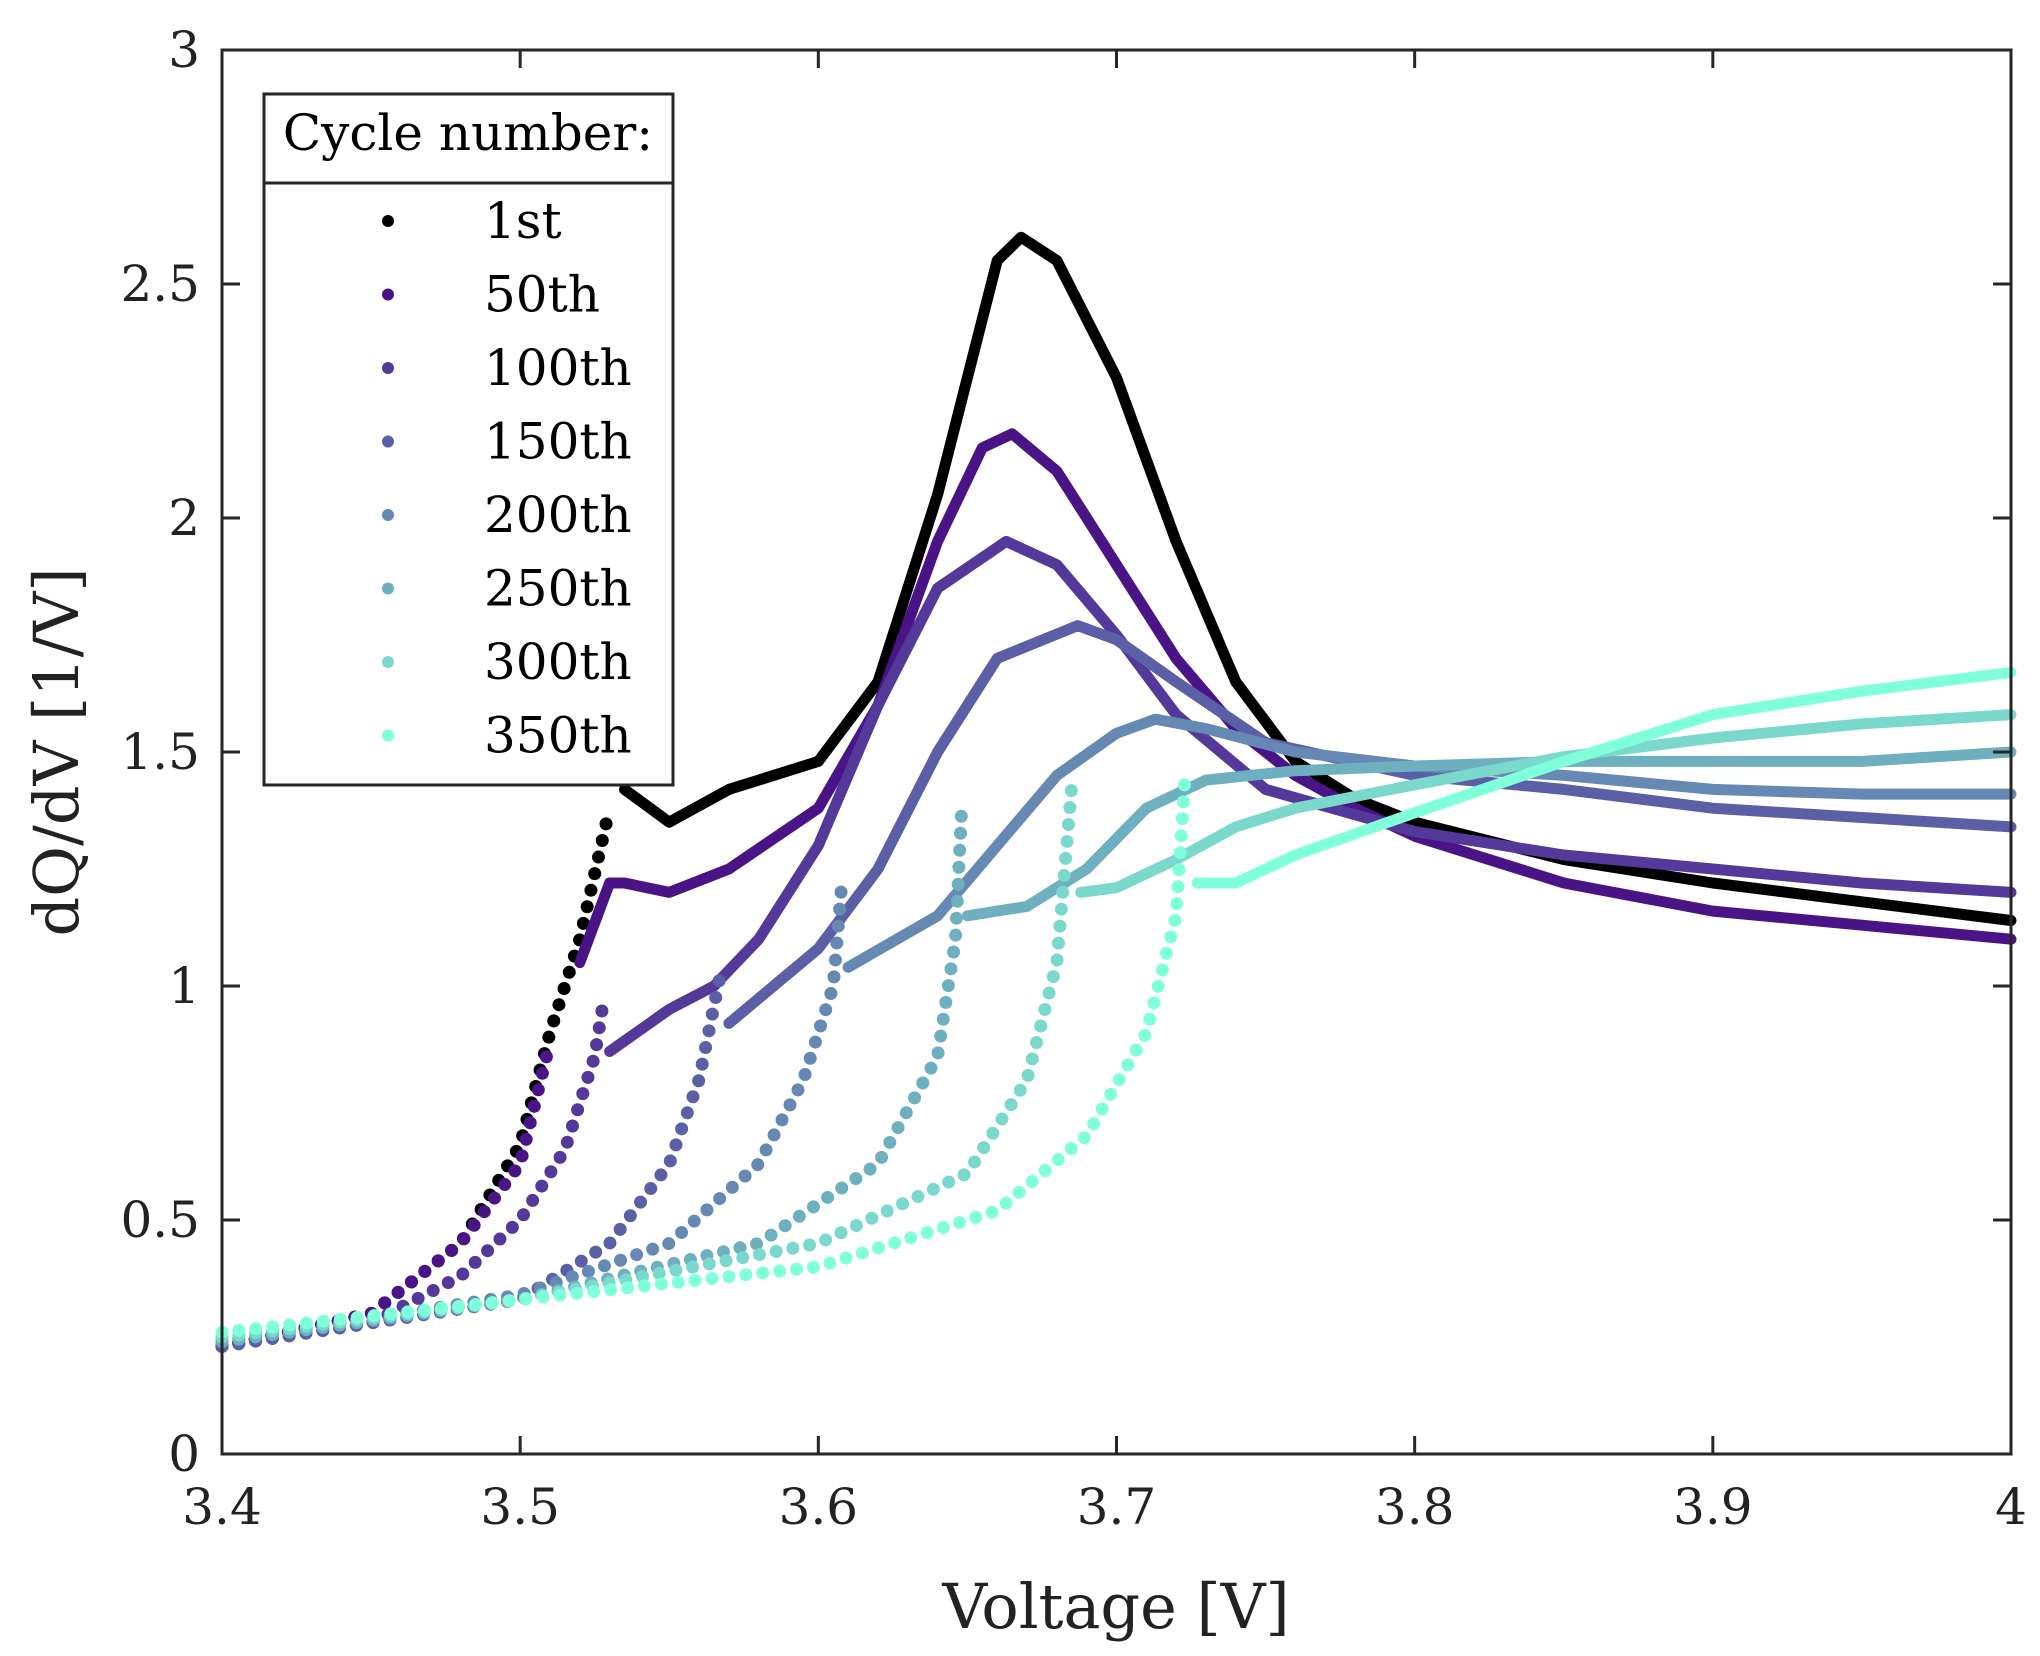  What do you see at coordinates (558, 736) in the screenshot?
I see `legend-label: 350th` at bounding box center [558, 736].